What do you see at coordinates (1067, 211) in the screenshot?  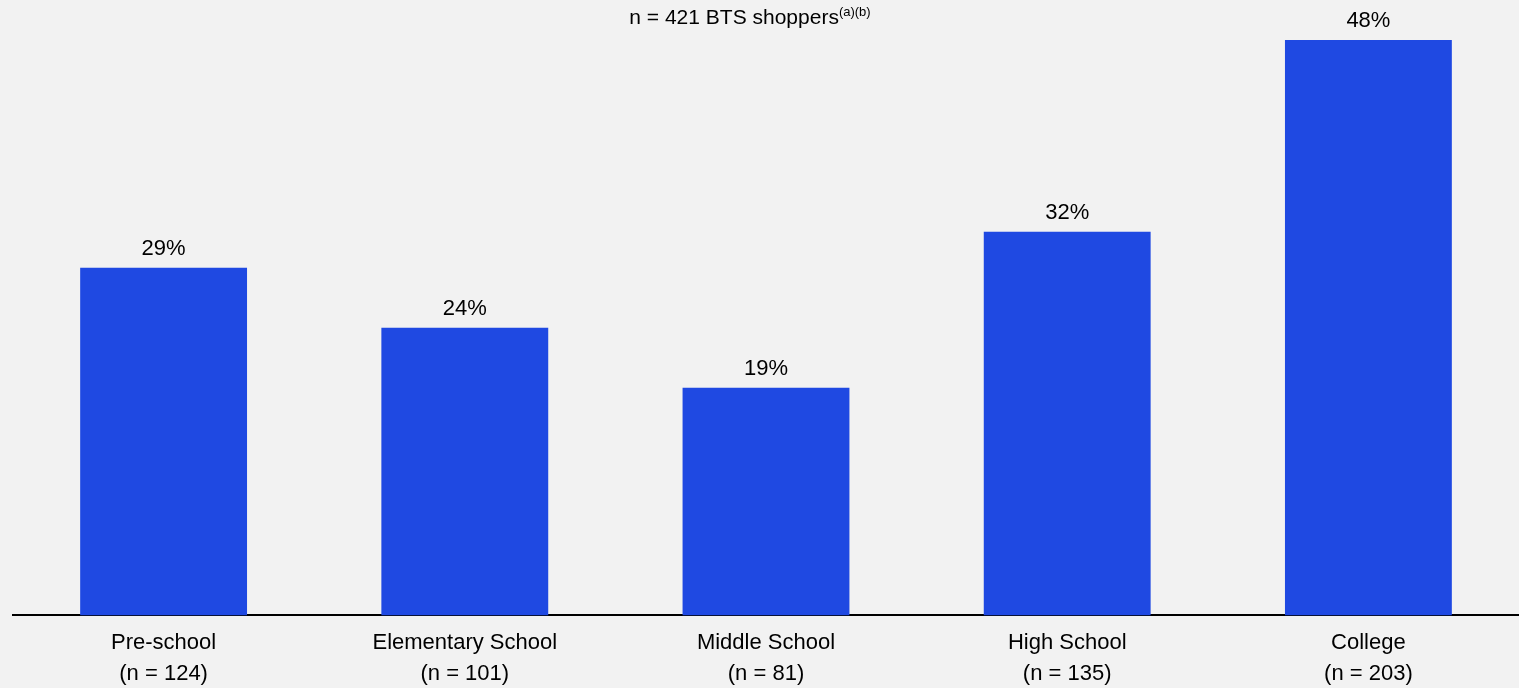 I see `data-label: 32%` at bounding box center [1067, 211].